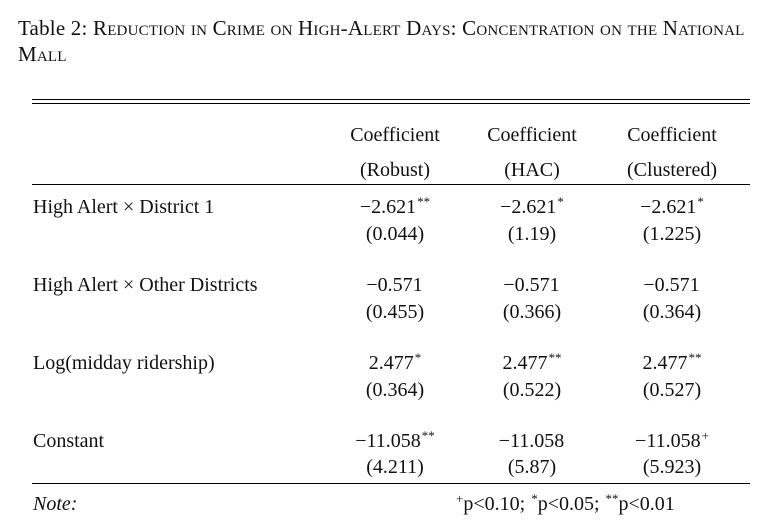 Image resolution: width=783 pixels, height=530 pixels. I want to click on sig-two-marker: **, so click(612, 498).